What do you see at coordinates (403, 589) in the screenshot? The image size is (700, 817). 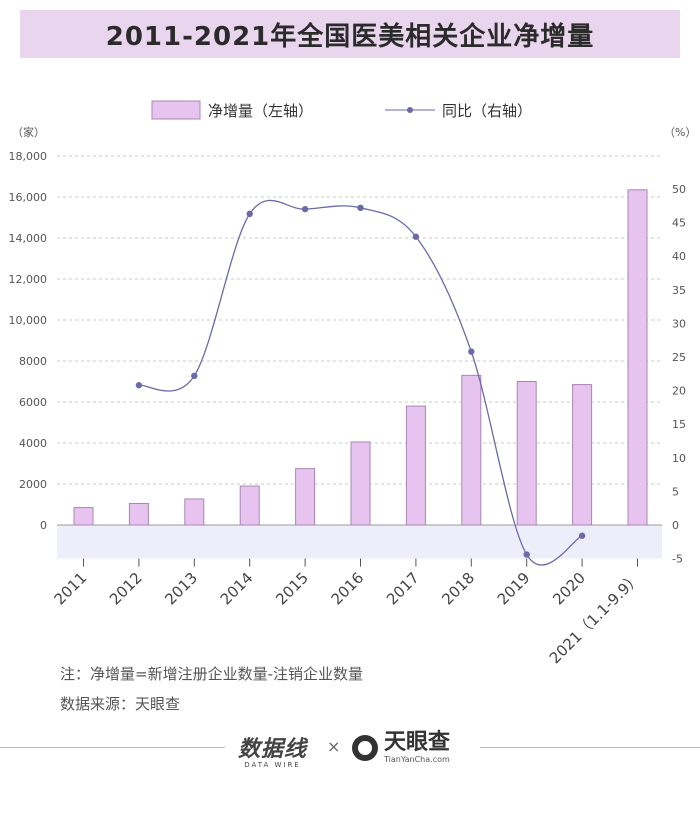 I see `x-tick-label: 2017` at bounding box center [403, 589].